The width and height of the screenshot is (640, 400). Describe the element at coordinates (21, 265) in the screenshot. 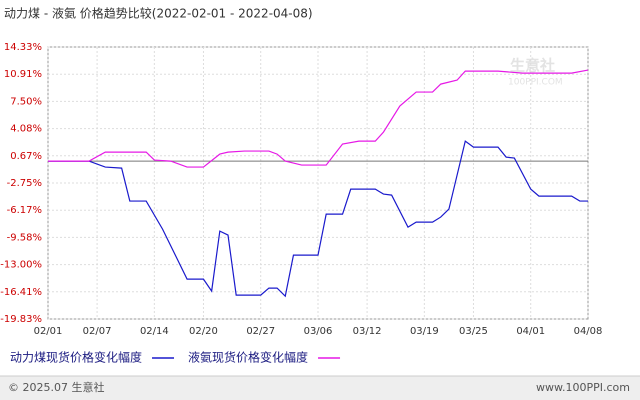

I see `y-tick-label: -13.00%` at that location.